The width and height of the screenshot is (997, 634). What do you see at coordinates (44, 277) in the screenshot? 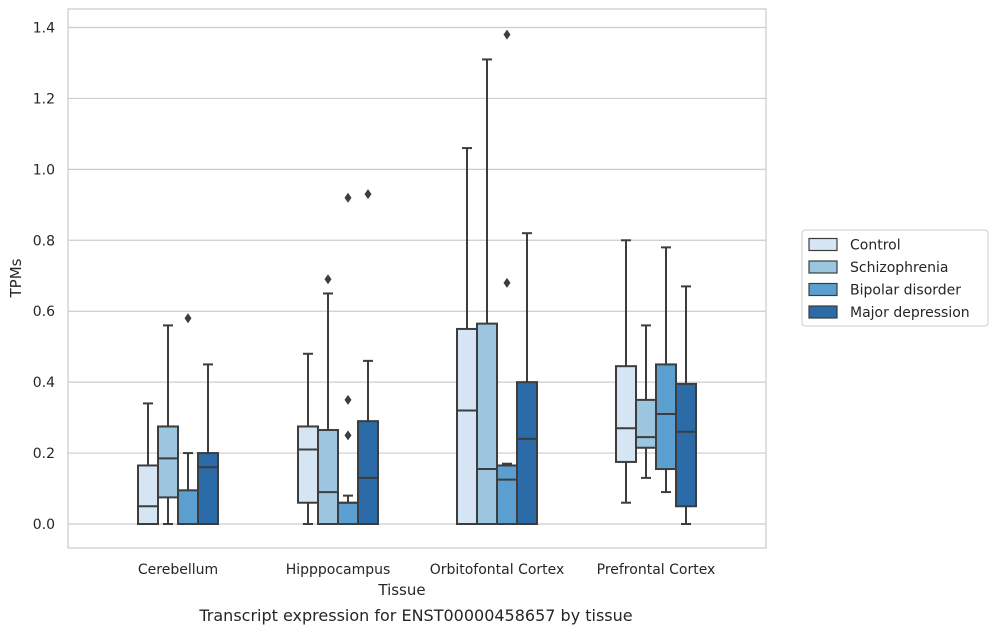
I see `y-tick-labels: 0.0 0.2 0.4 0.6 0.8 1.0 1.2 1.4` at bounding box center [44, 277].